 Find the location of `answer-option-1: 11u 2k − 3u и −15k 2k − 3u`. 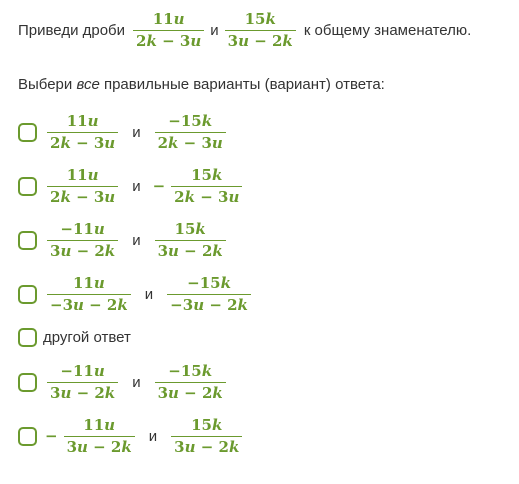

answer-option-1: 11u 2k − 3u и −15k 2k − 3u is located at coordinates (124, 132).